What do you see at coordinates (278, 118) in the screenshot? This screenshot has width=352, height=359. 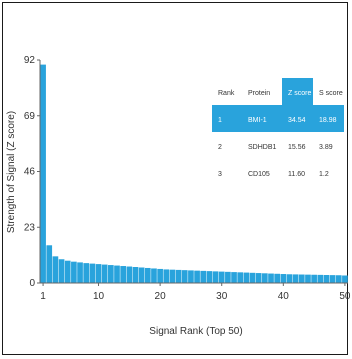 I see `table-row-highlight` at bounding box center [278, 118].